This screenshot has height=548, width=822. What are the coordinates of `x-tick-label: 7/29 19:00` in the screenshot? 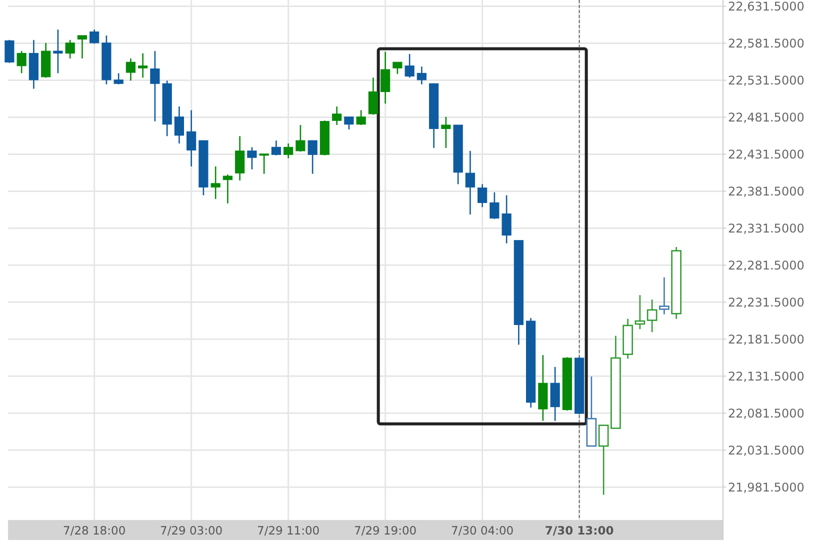 It's located at (385, 531).